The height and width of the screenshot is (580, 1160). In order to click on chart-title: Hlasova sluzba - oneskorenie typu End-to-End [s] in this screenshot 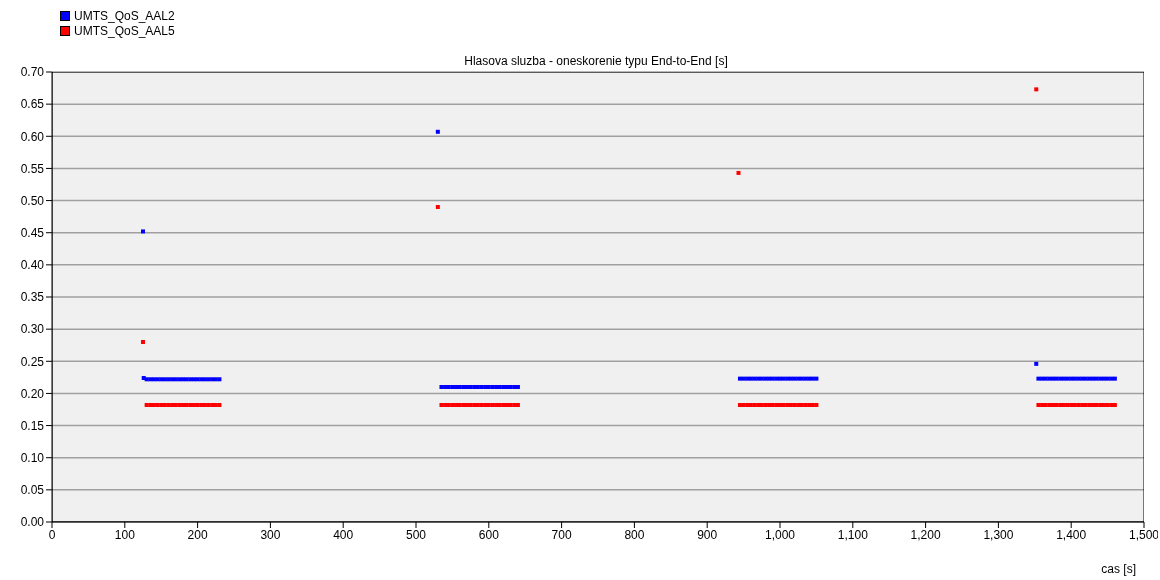, I will do `click(596, 61)`.